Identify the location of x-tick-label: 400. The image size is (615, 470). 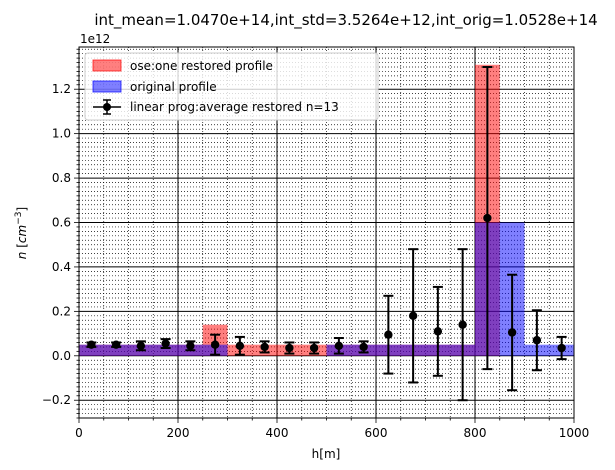
(277, 433).